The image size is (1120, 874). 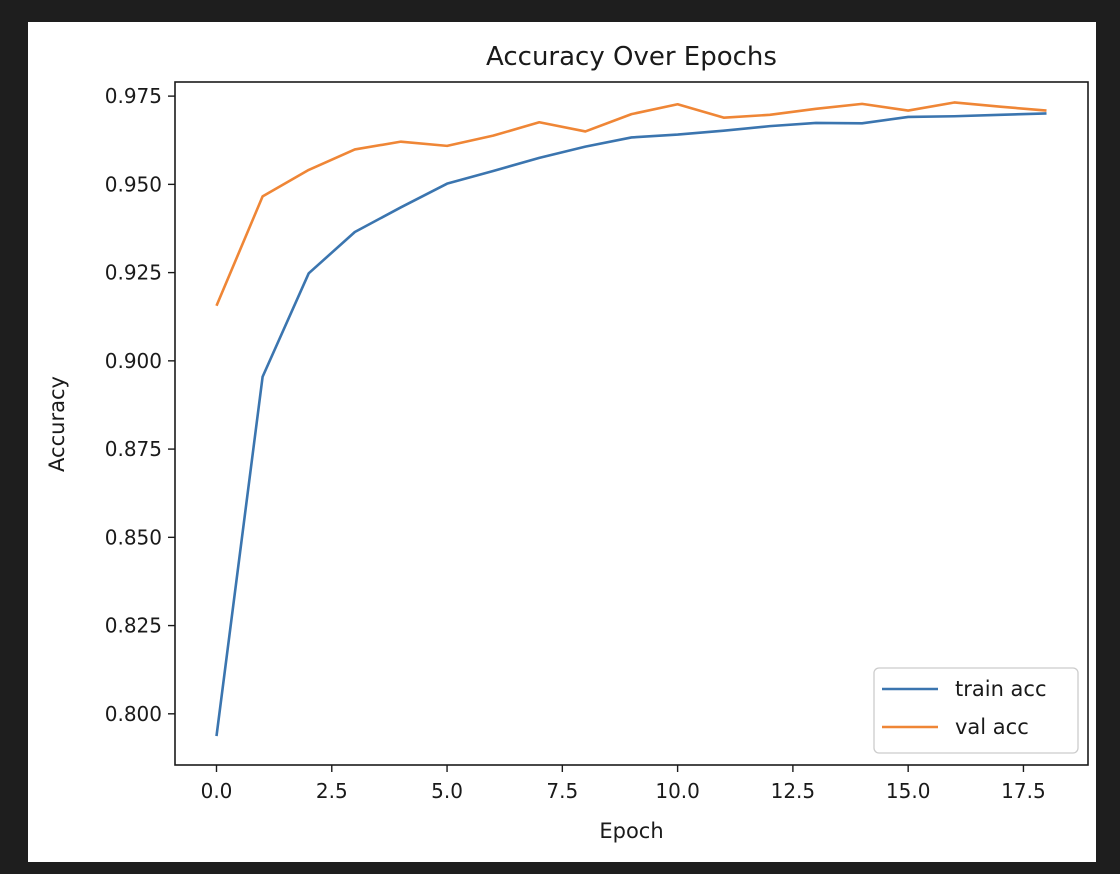 I want to click on y-tick-label: 0.975, so click(x=133, y=96).